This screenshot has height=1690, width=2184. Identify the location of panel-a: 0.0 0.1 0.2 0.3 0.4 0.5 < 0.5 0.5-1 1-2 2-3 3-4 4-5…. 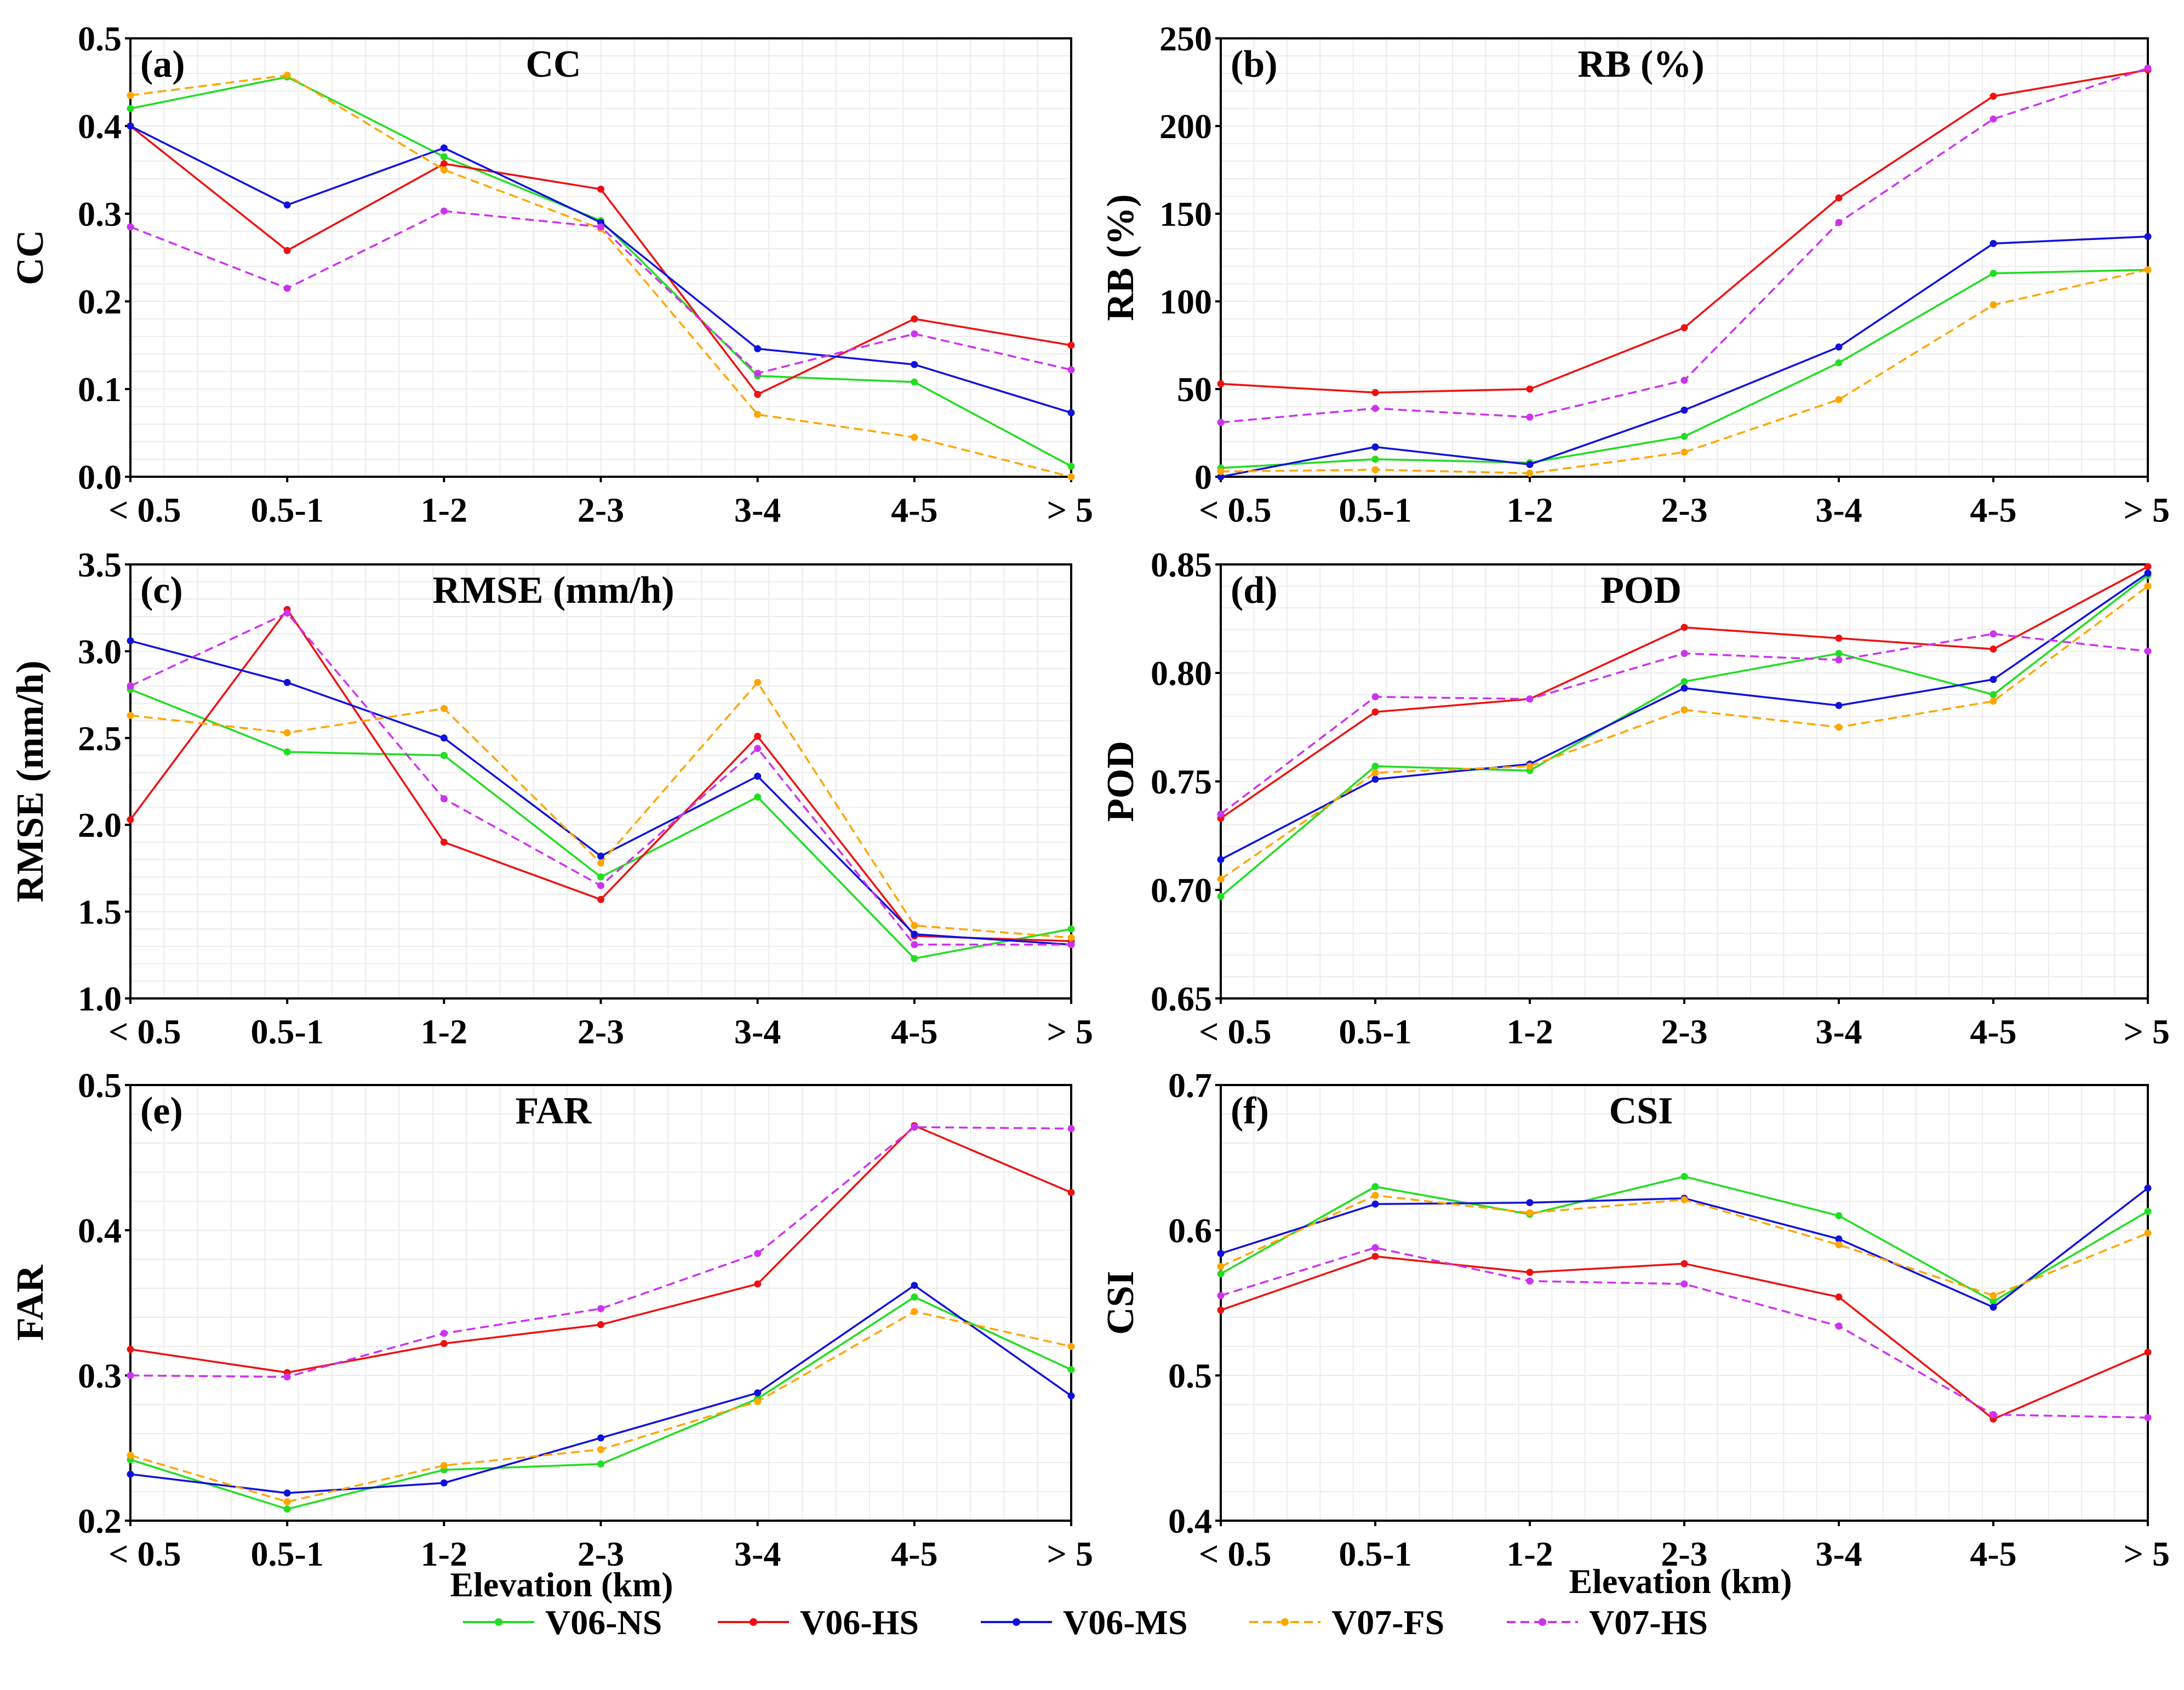
(551, 274).